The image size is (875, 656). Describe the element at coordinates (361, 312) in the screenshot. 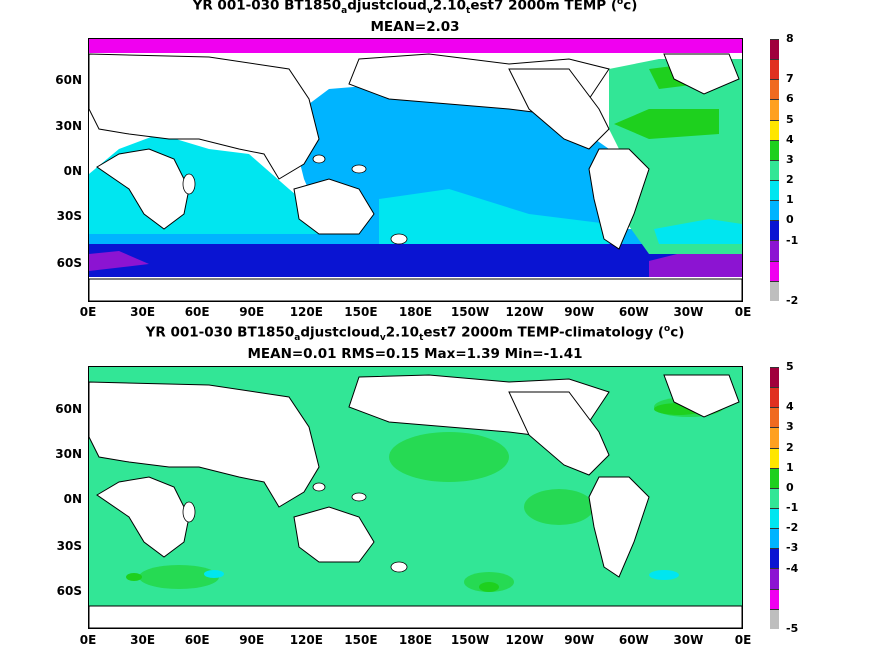

I see `top-x-label: 150E` at that location.